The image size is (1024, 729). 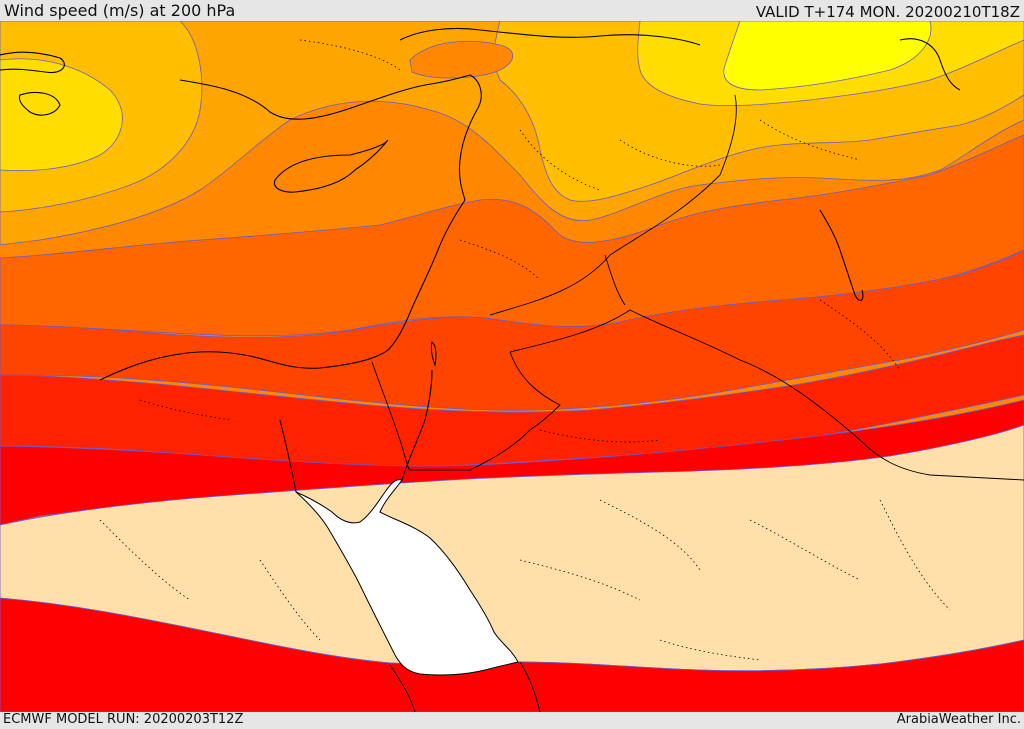 What do you see at coordinates (958, 719) in the screenshot?
I see `credit-label: ArabiaWeather Inc.` at bounding box center [958, 719].